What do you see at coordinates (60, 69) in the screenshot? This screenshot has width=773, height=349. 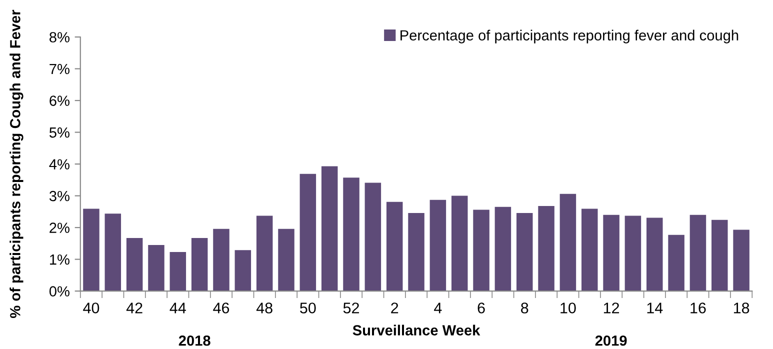 I see `y-tick-label: 7%` at bounding box center [60, 69].